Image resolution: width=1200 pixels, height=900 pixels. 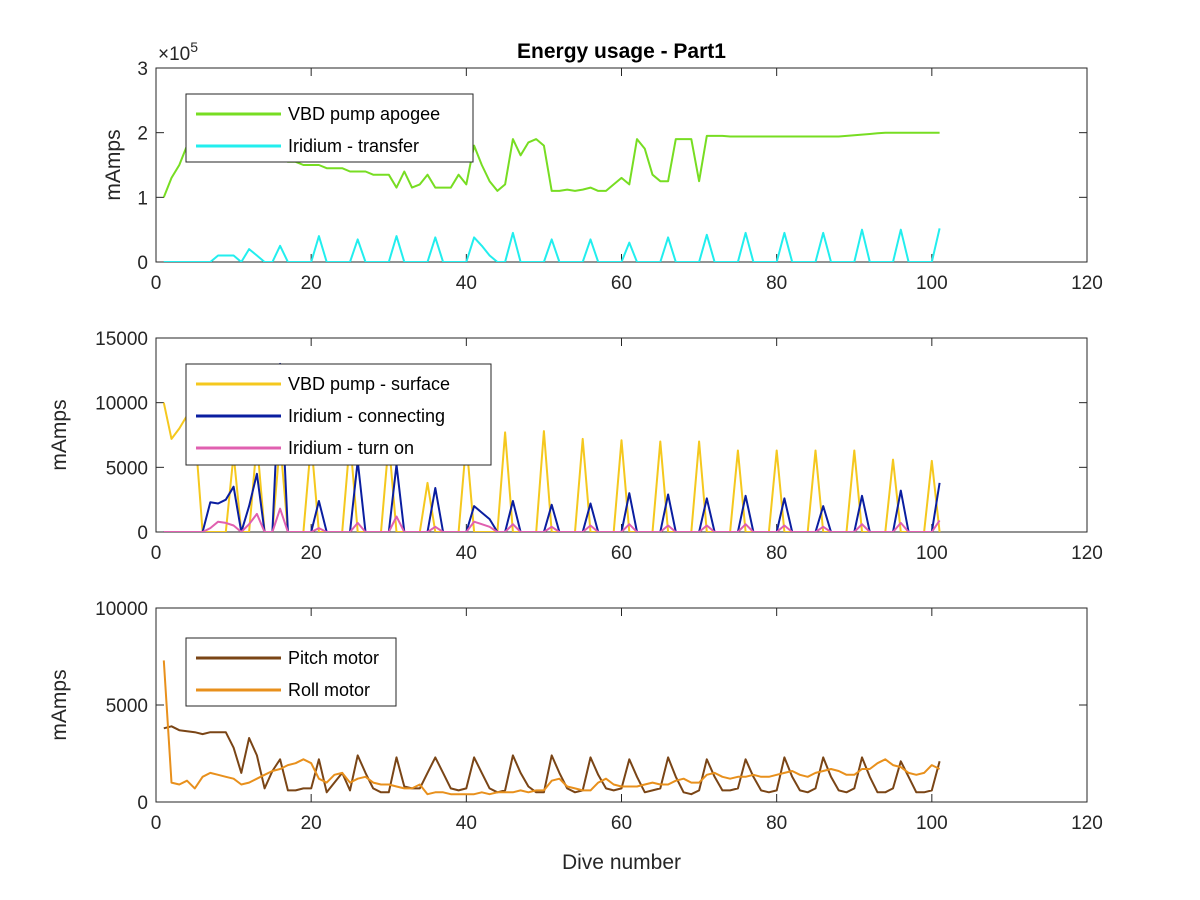 What do you see at coordinates (552, 760) in the screenshot?
I see `series-line-pitch-motor` at bounding box center [552, 760].